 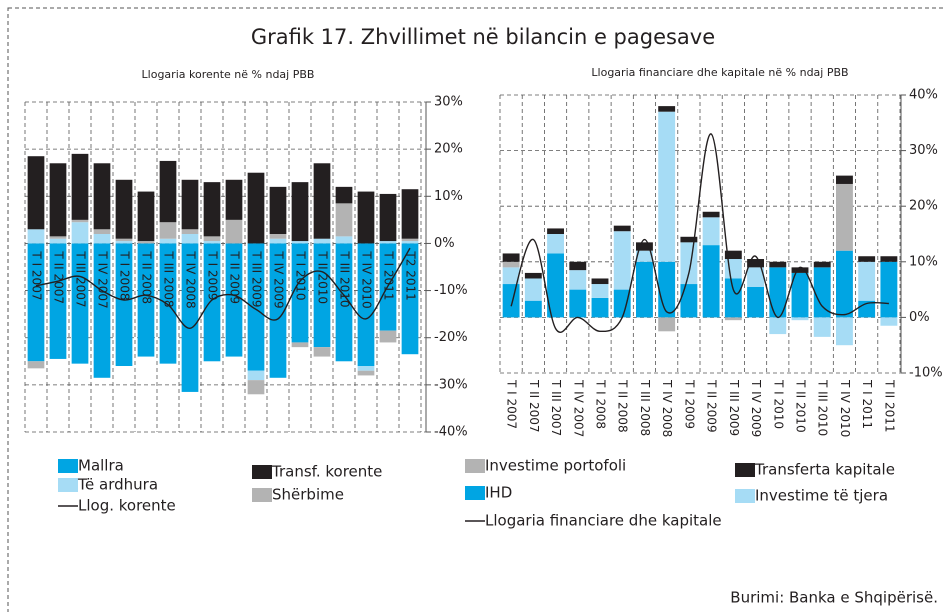 I want to click on y-tick-label: 20%, so click(x=923, y=206).